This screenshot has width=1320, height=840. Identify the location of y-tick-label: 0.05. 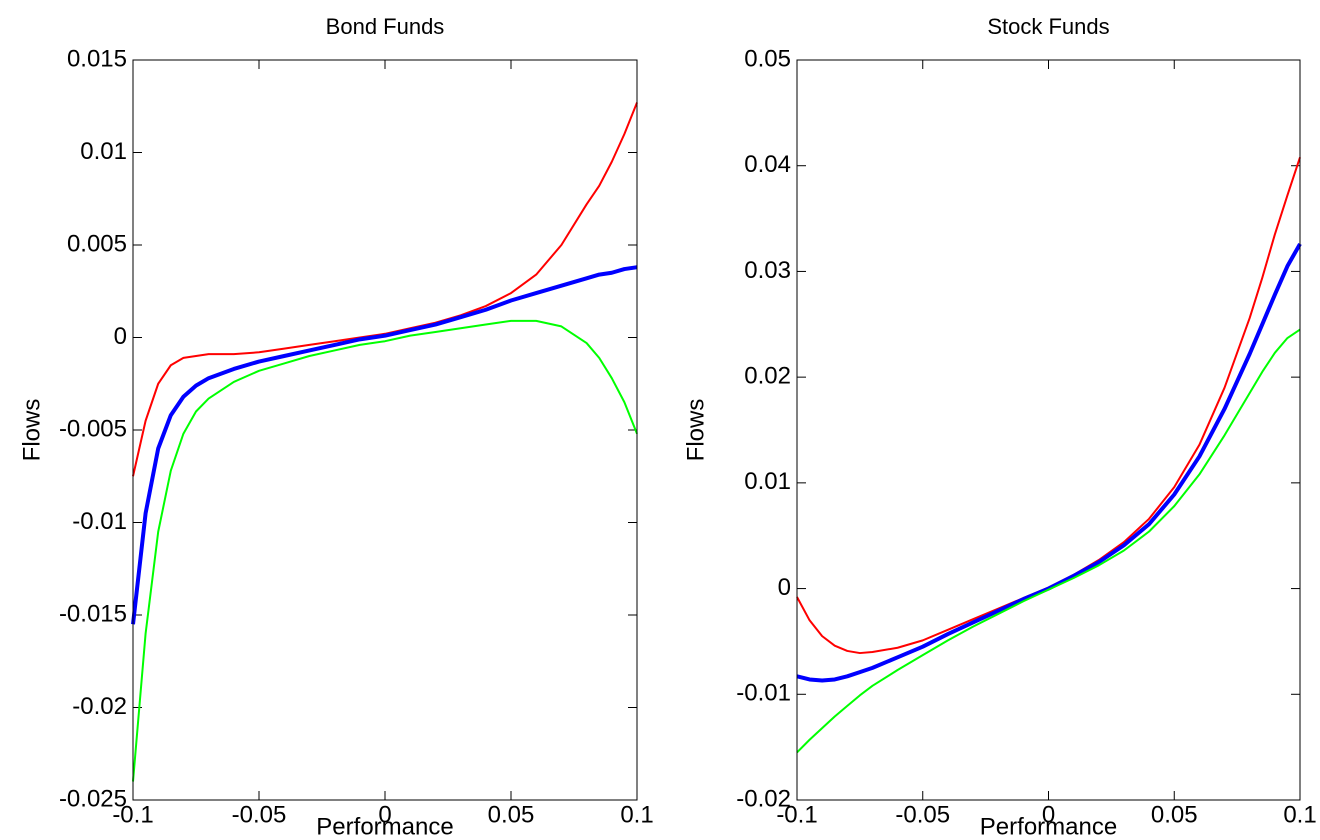
(767, 58).